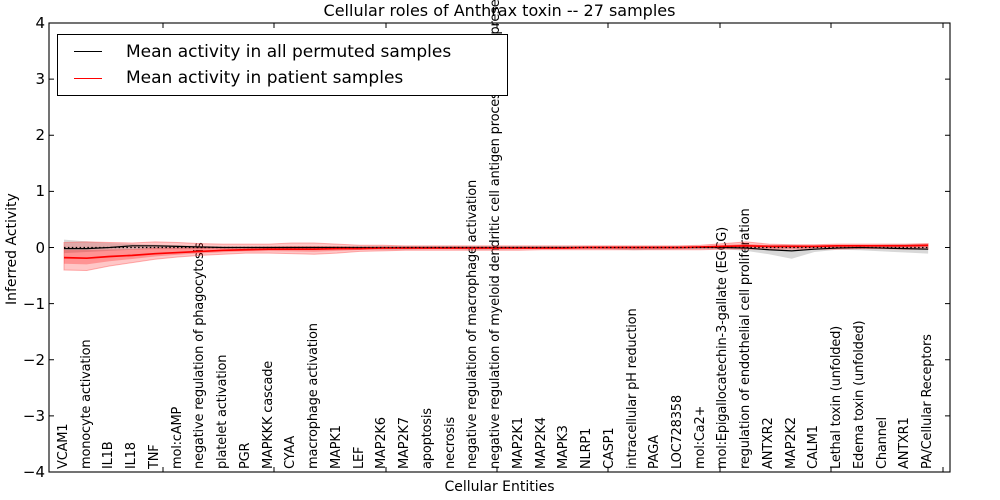 This screenshot has width=1000, height=500. What do you see at coordinates (359, 457) in the screenshot?
I see `x-tick-label: LEF` at bounding box center [359, 457].